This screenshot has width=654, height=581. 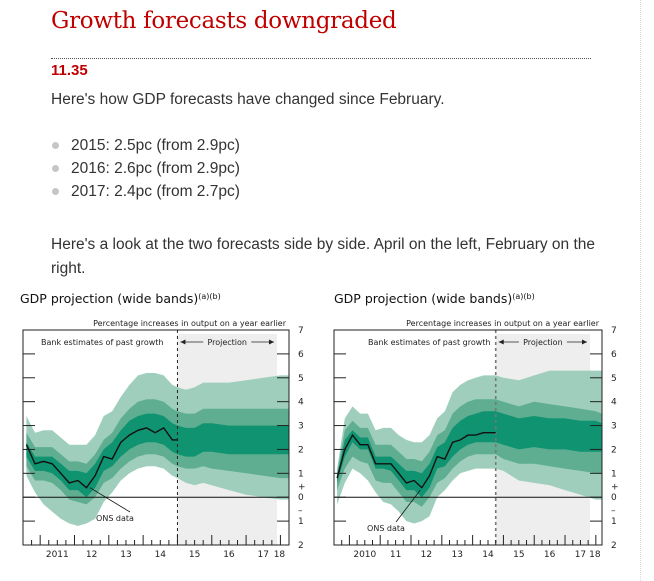 I want to click on x-tick-label: 11, so click(x=395, y=555).